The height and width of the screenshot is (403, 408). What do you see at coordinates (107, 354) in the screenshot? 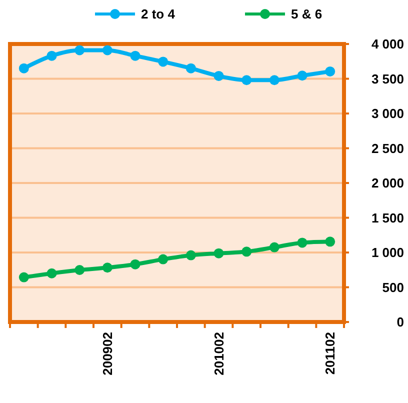
I see `x-tick-label: 200902` at bounding box center [107, 354].